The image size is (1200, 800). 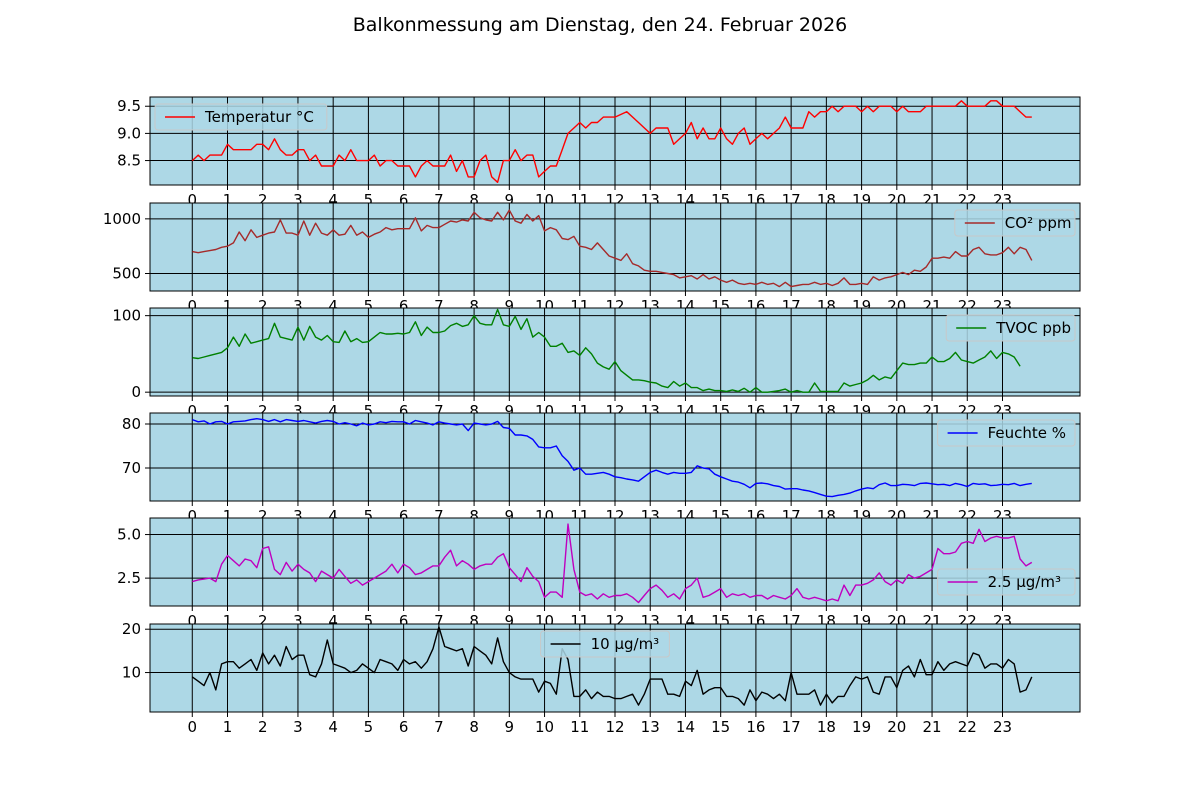 What do you see at coordinates (931, 727) in the screenshot?
I see `x-tick-label: 21` at bounding box center [931, 727].